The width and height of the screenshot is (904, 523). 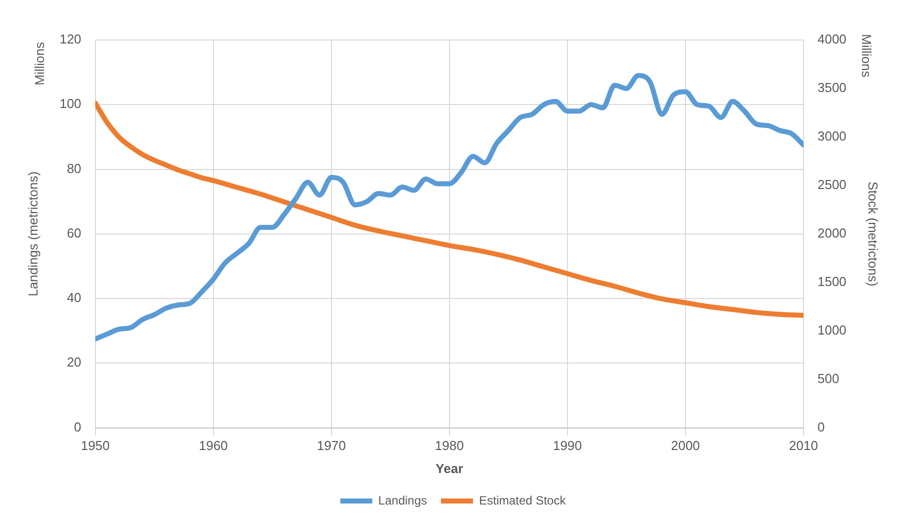 What do you see at coordinates (449, 446) in the screenshot?
I see `x-tick-label: 1980` at bounding box center [449, 446].